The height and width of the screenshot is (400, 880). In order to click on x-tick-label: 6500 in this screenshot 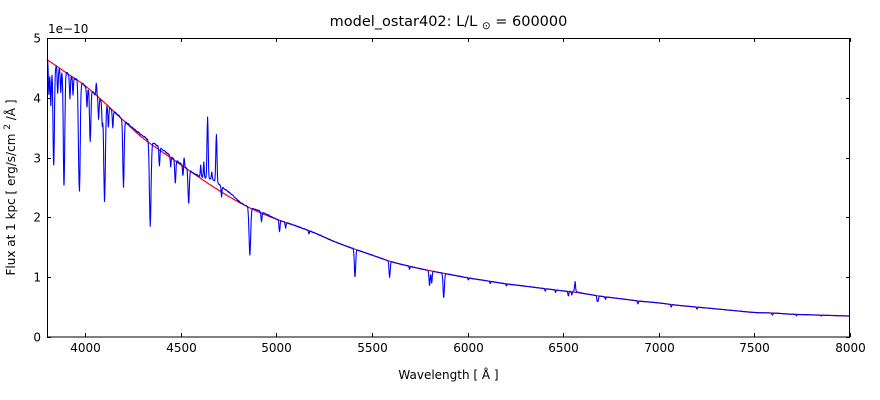, I will do `click(563, 348)`.